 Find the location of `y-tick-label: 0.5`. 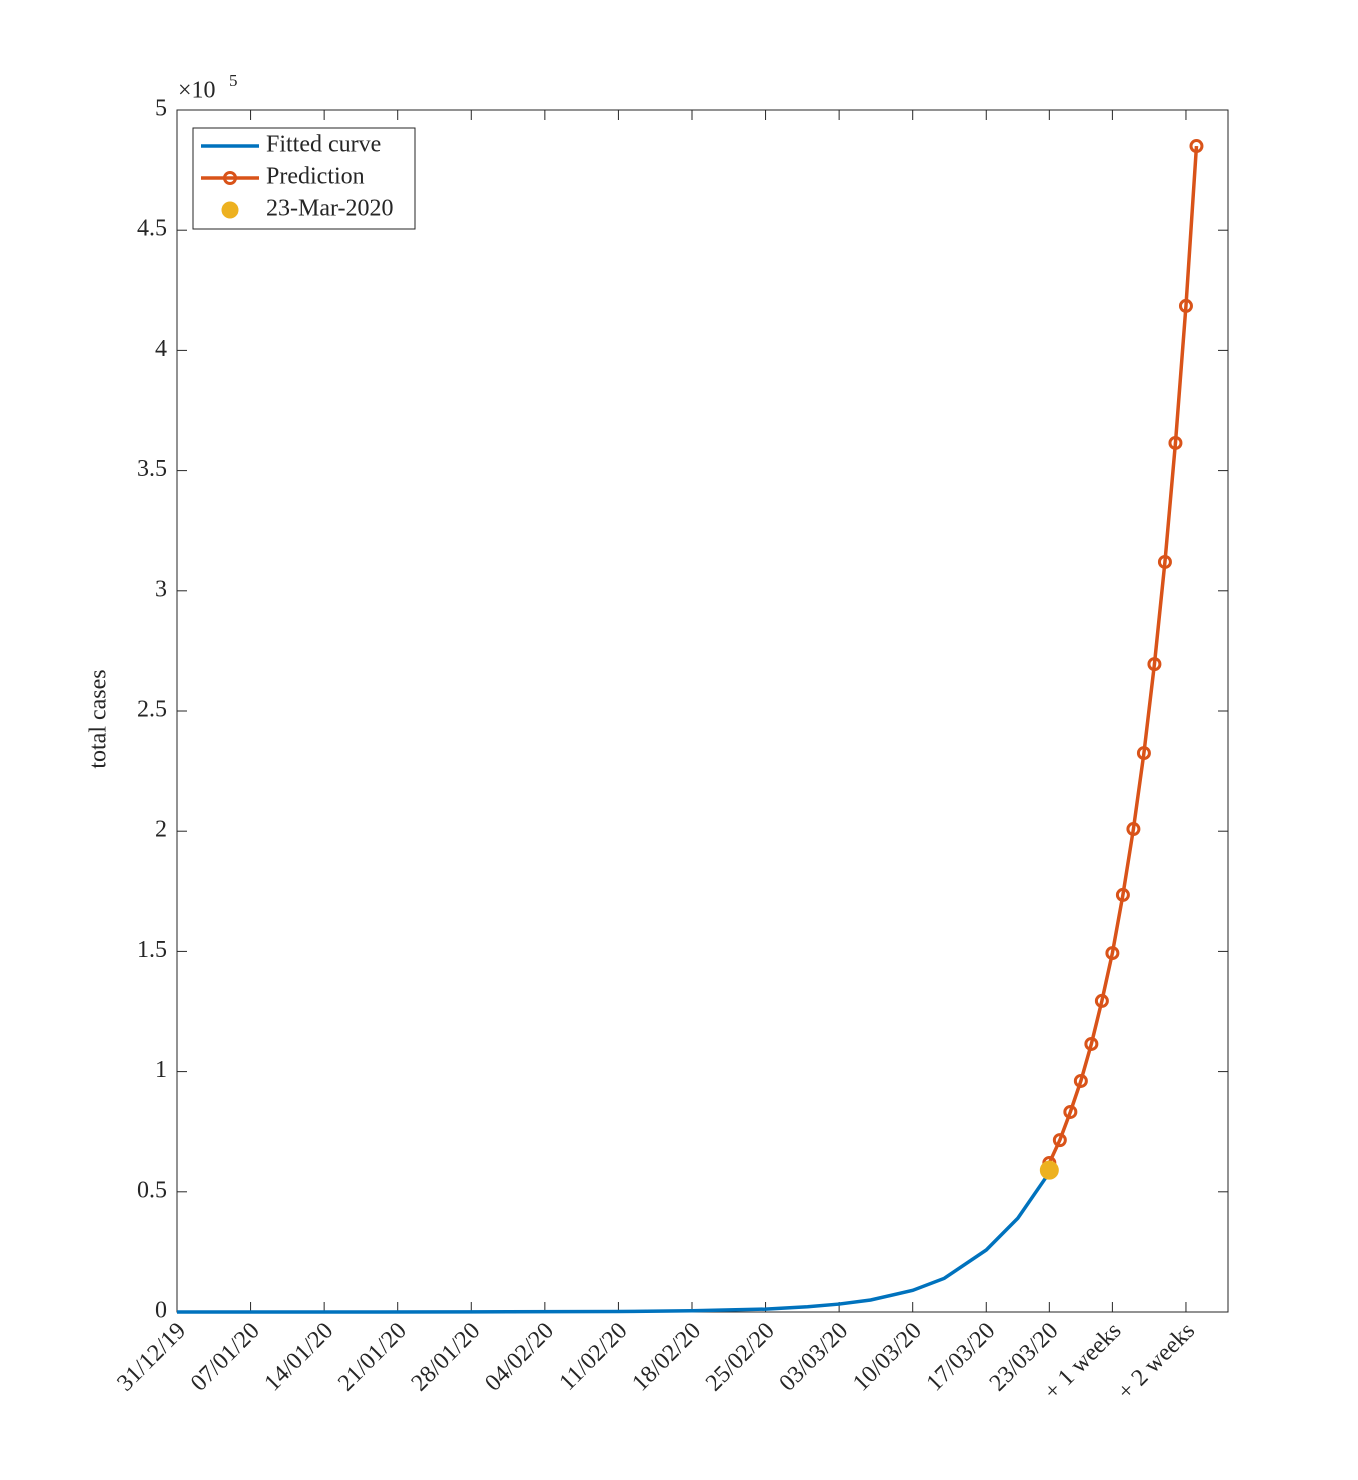

y-tick-label: 0.5 is located at coordinates (152, 1190).